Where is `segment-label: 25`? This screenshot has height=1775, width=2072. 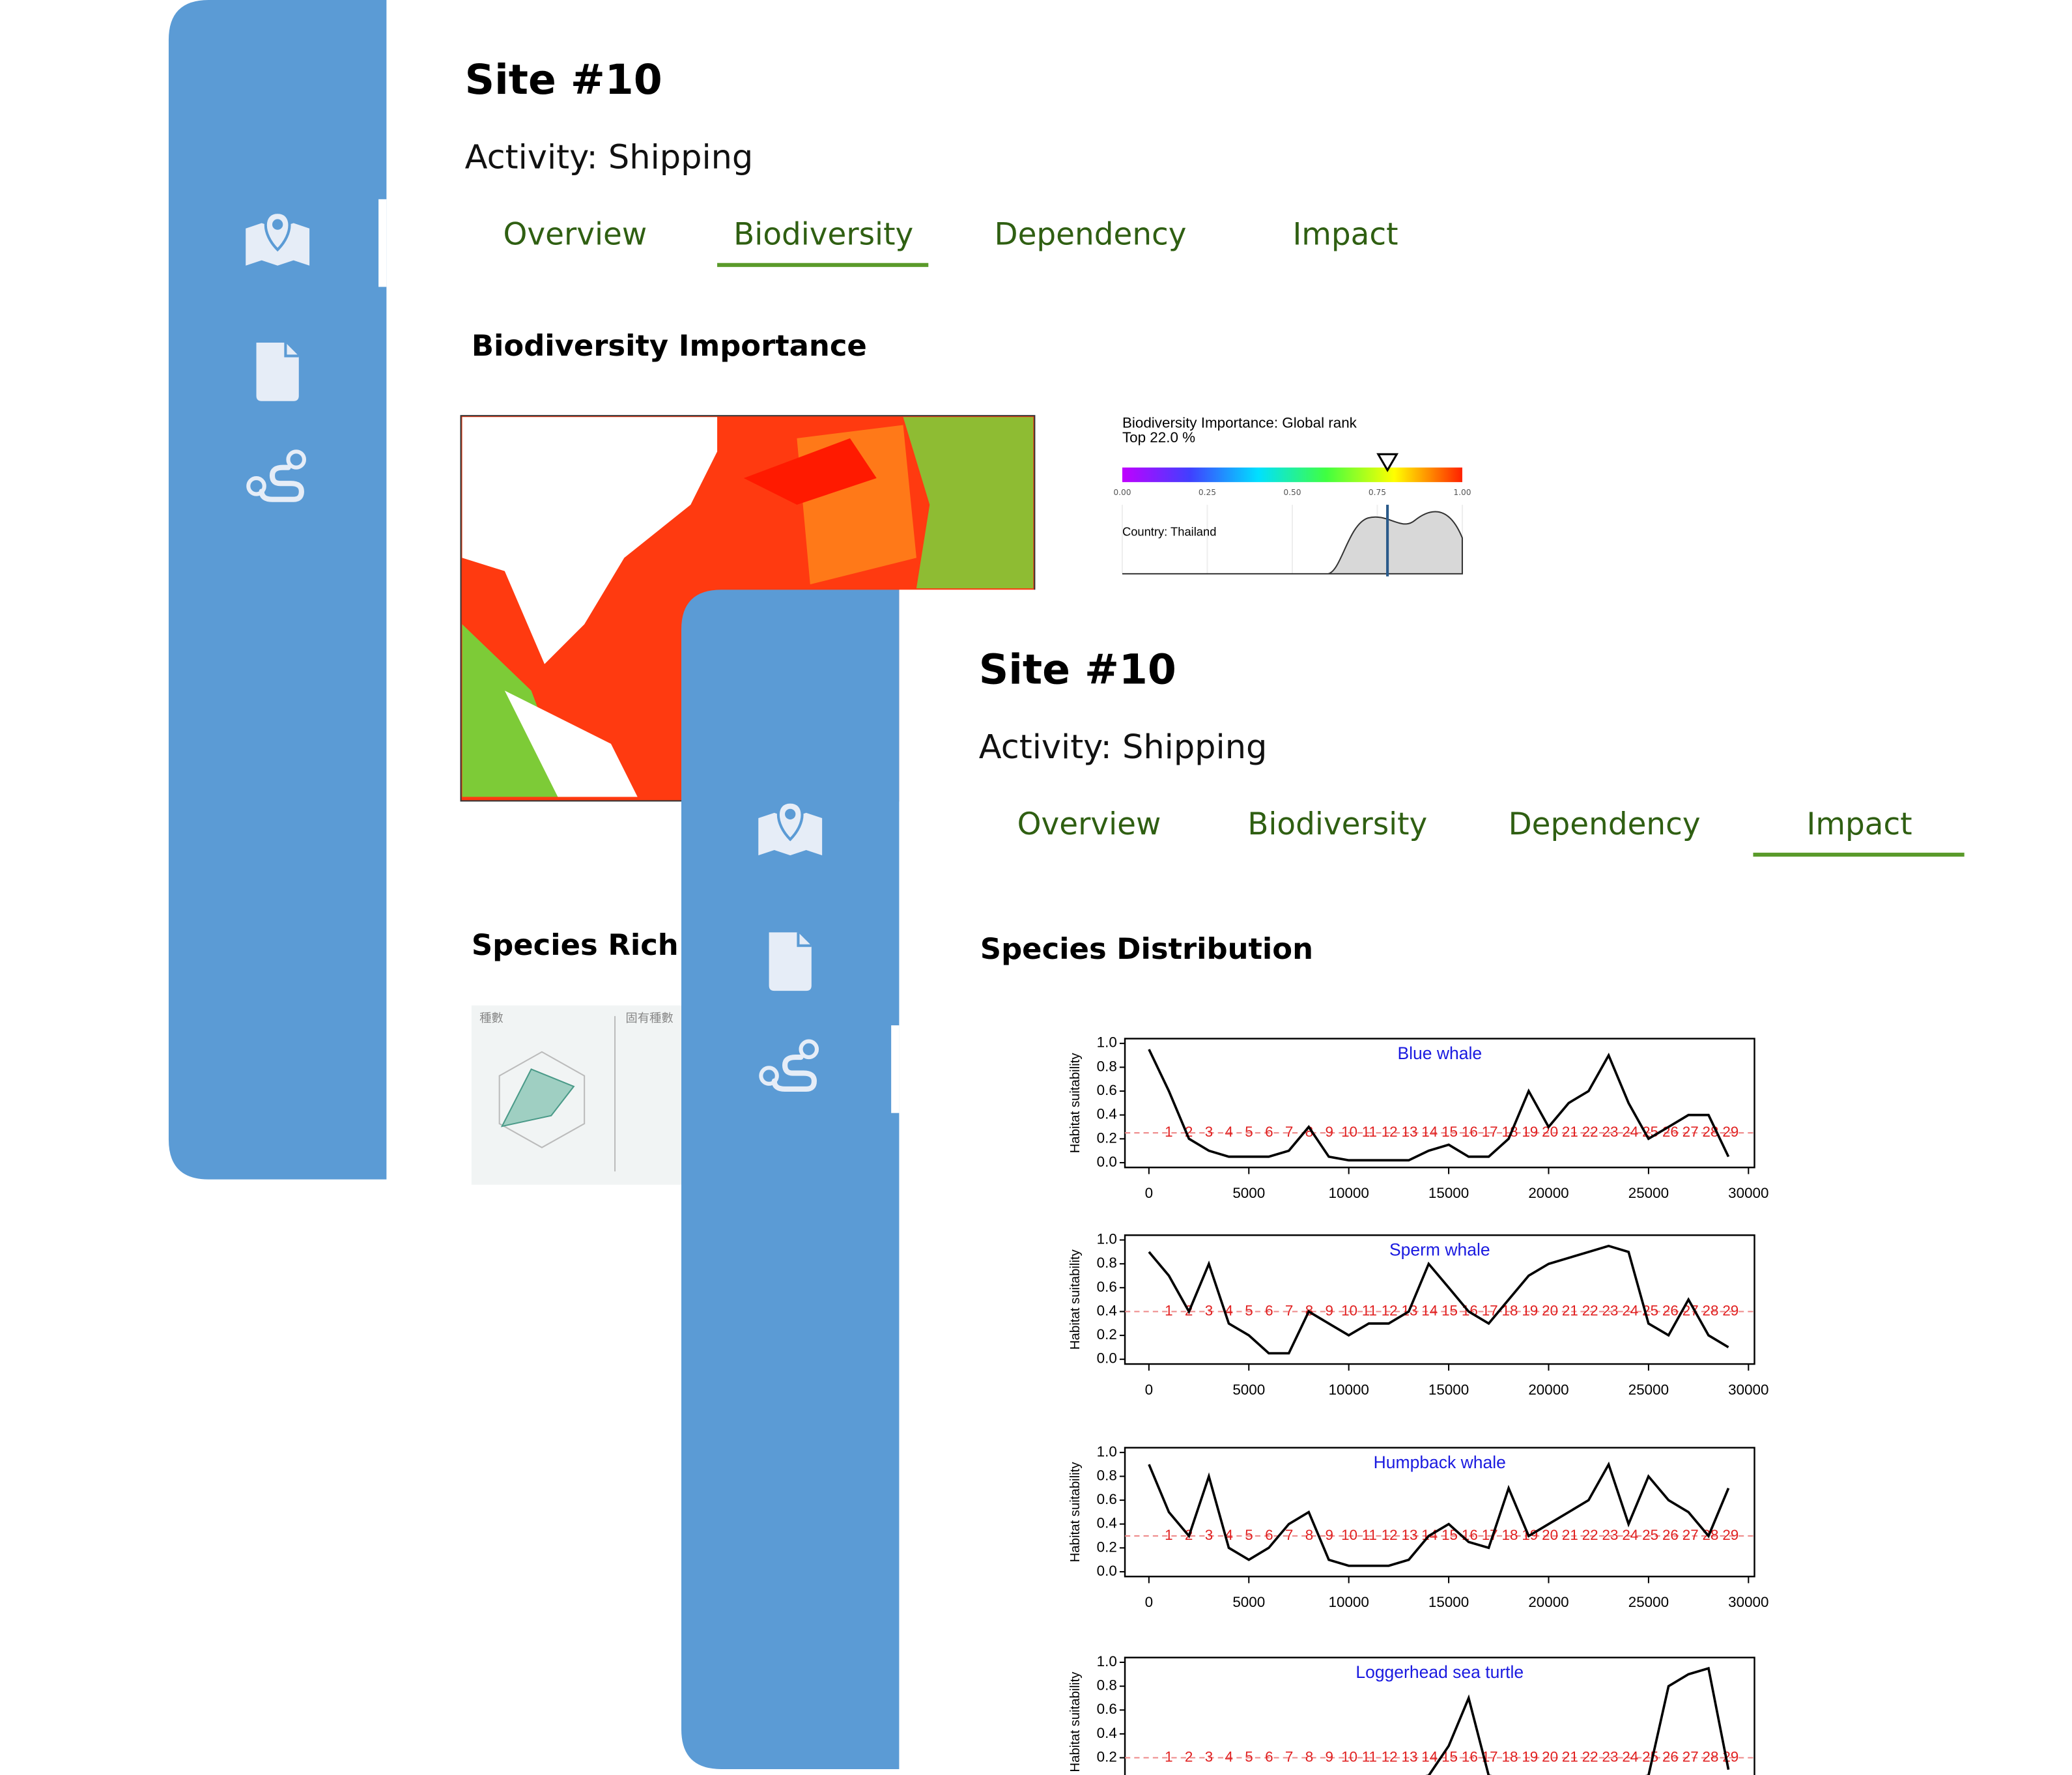 segment-label: 25 is located at coordinates (1650, 1535).